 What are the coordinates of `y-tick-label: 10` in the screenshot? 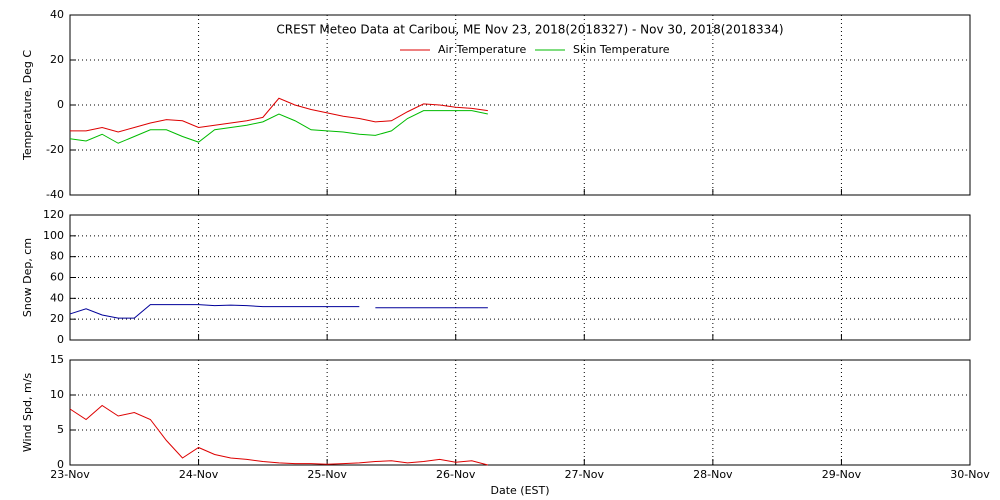 It's located at (57, 394).